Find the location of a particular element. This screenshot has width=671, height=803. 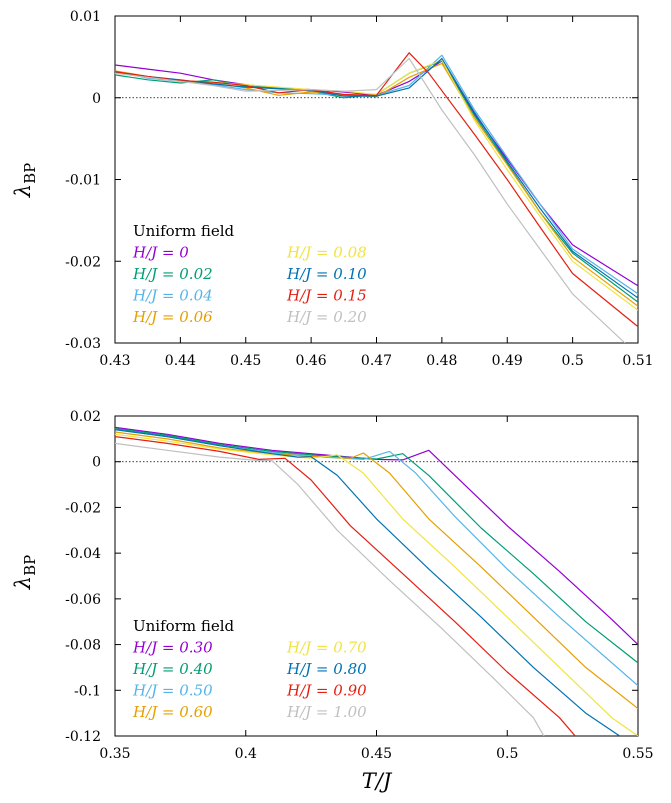

x-axis-label: T/J is located at coordinates (377, 781).